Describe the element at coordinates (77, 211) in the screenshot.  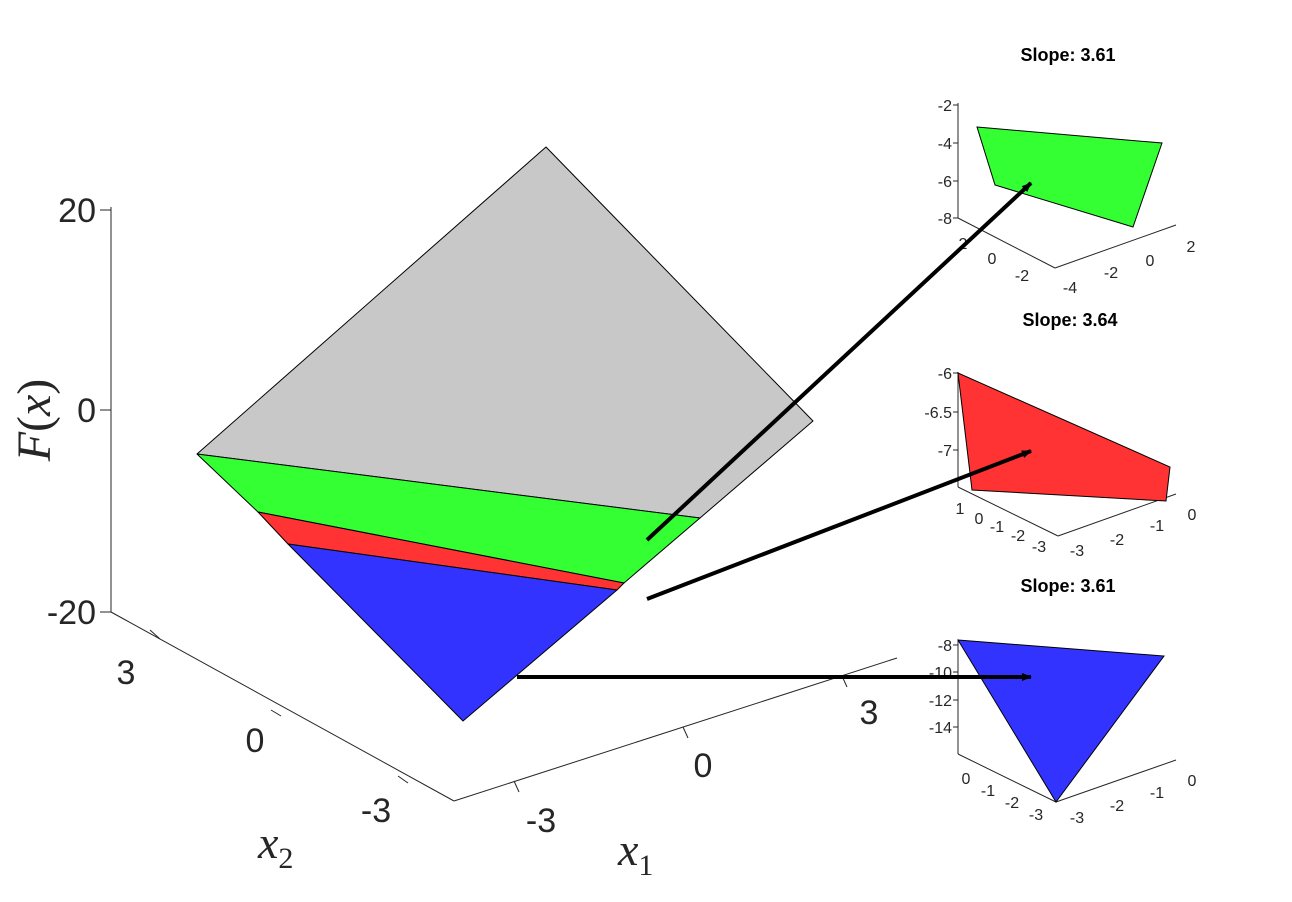
I see `z-tick-label: 20` at that location.